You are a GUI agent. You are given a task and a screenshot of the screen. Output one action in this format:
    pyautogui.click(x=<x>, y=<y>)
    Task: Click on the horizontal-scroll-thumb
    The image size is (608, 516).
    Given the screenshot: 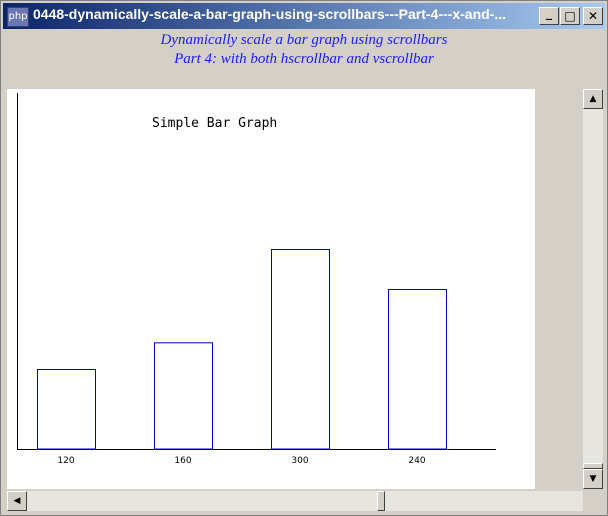 What is the action you would take?
    pyautogui.click(x=381, y=501)
    